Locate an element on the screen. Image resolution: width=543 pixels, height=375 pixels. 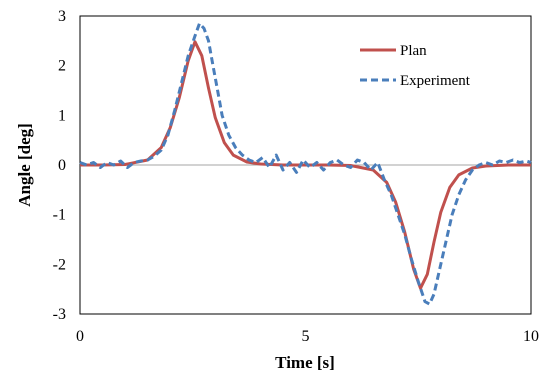
legend-label: Experiment is located at coordinates (435, 81).